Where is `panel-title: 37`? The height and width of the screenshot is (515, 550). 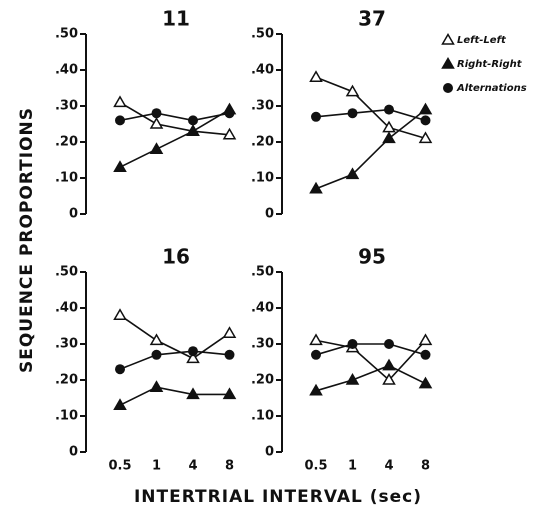 panel-title: 37 is located at coordinates (372, 19).